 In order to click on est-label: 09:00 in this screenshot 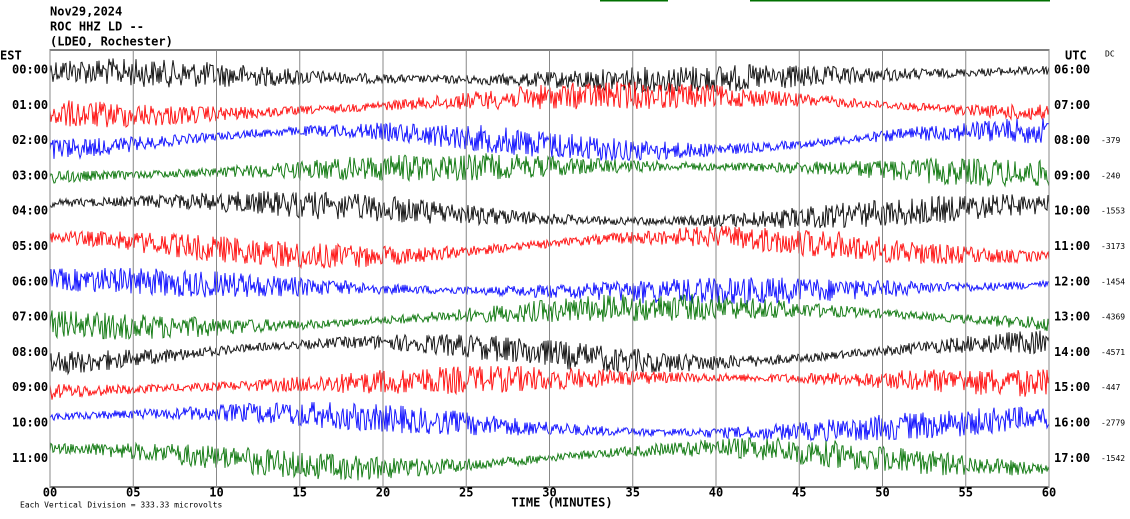, I will do `click(30, 387)`.